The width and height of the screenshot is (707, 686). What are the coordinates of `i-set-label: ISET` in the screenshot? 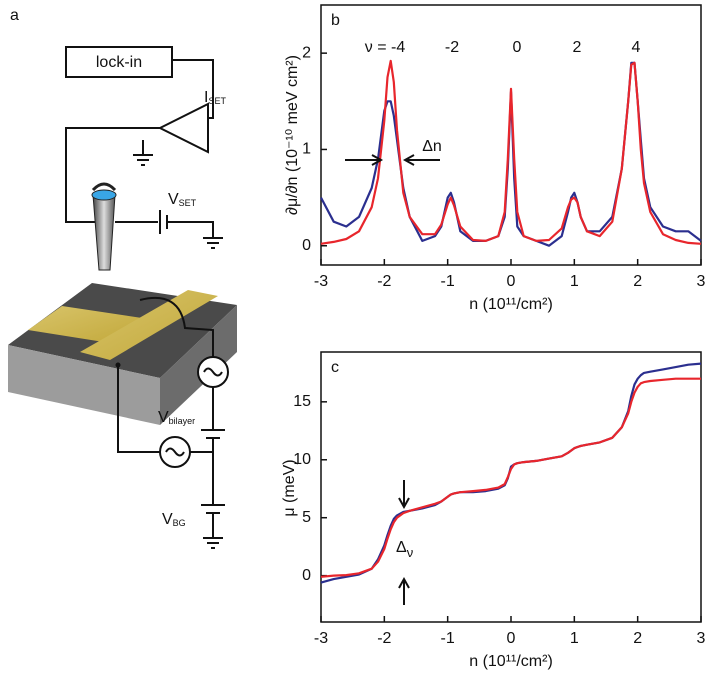 It's located at (215, 97).